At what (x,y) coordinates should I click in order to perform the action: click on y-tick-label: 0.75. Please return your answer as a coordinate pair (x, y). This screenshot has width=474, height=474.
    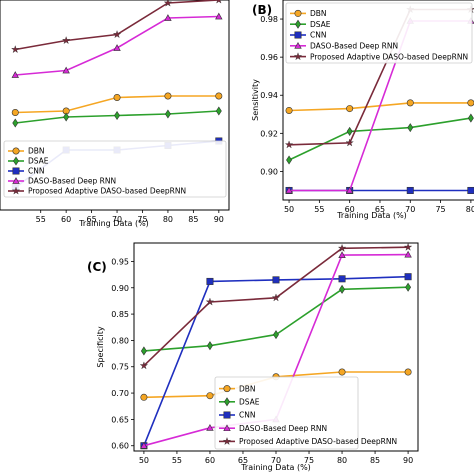
    Looking at the image, I should click on (120, 367).